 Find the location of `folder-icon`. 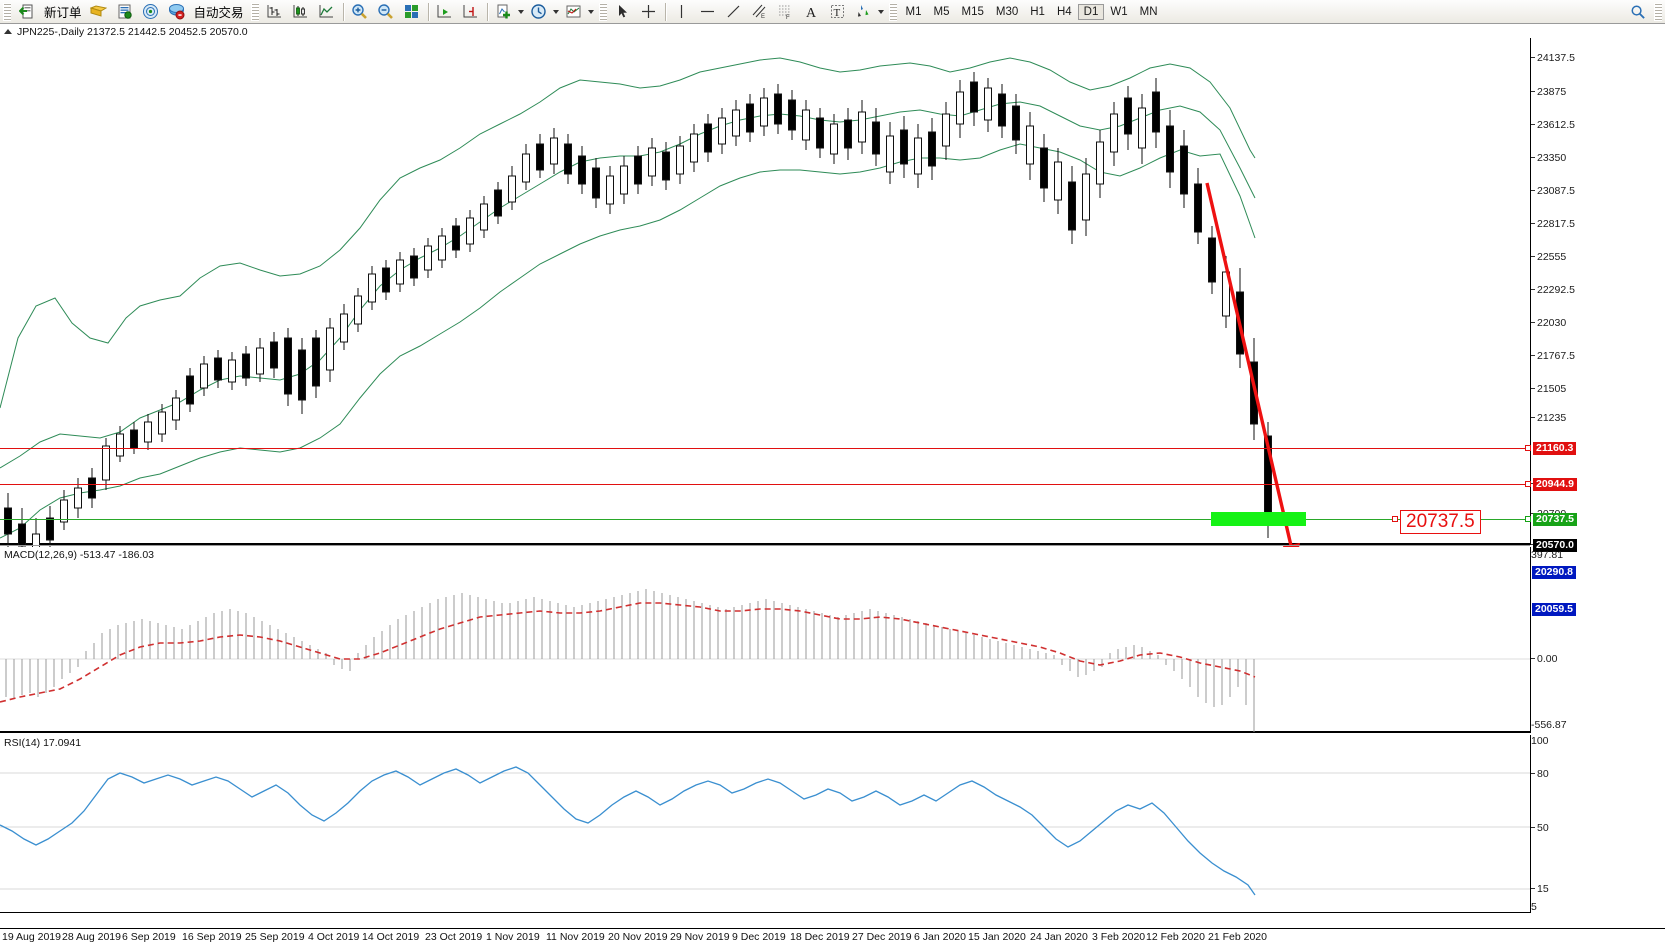

folder-icon is located at coordinates (99, 12).